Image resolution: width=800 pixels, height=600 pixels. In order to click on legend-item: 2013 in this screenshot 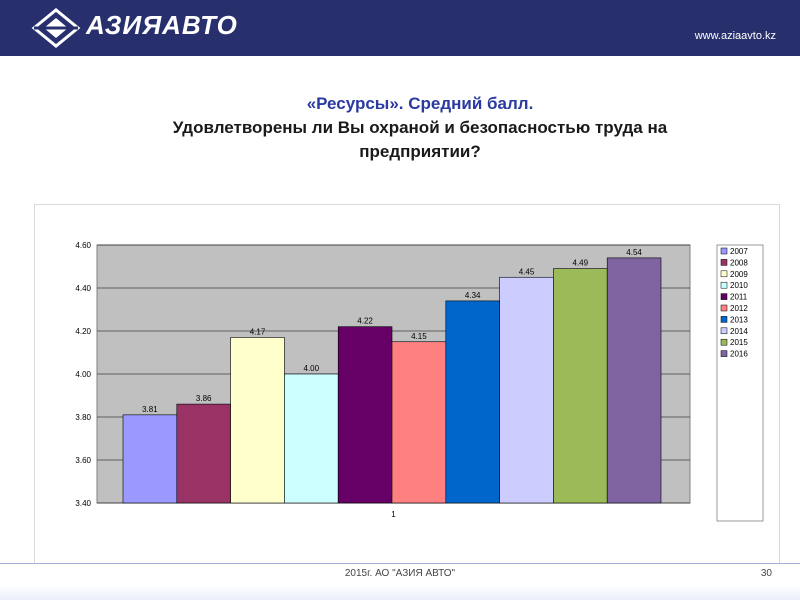, I will do `click(734, 319)`.